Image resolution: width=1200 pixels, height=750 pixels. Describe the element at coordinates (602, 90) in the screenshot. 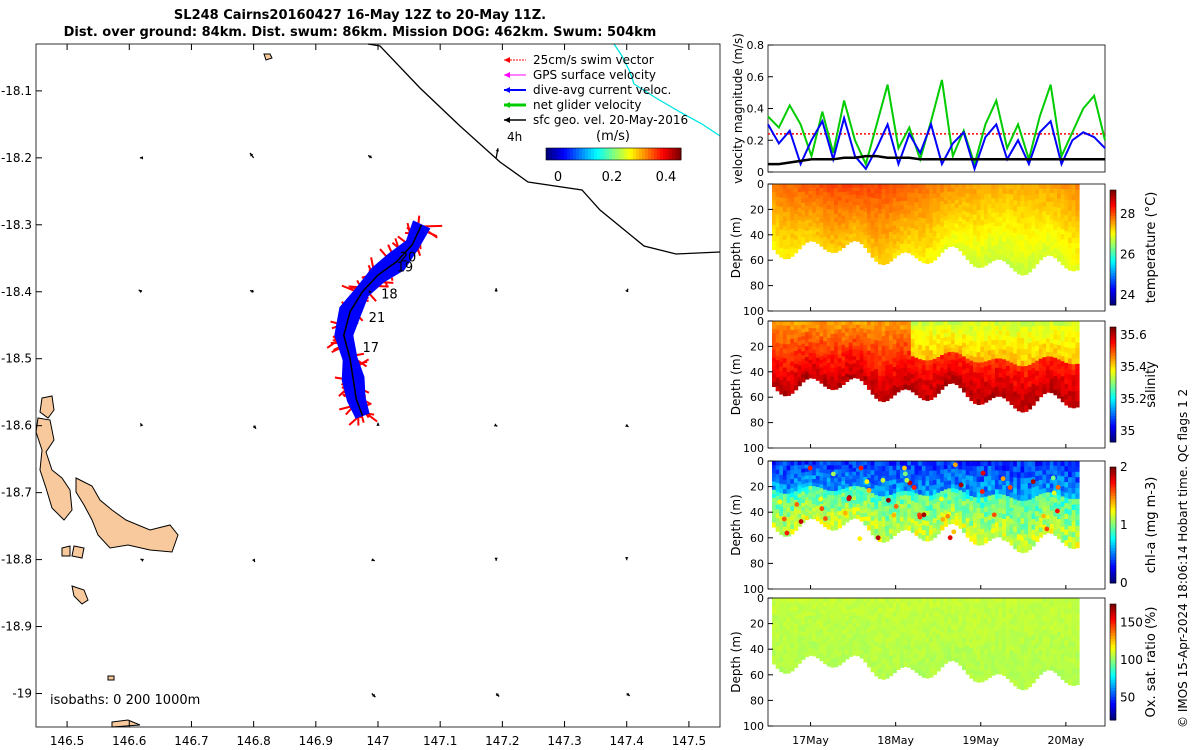

I see `legend-entry: dive-avg current veloc.` at that location.